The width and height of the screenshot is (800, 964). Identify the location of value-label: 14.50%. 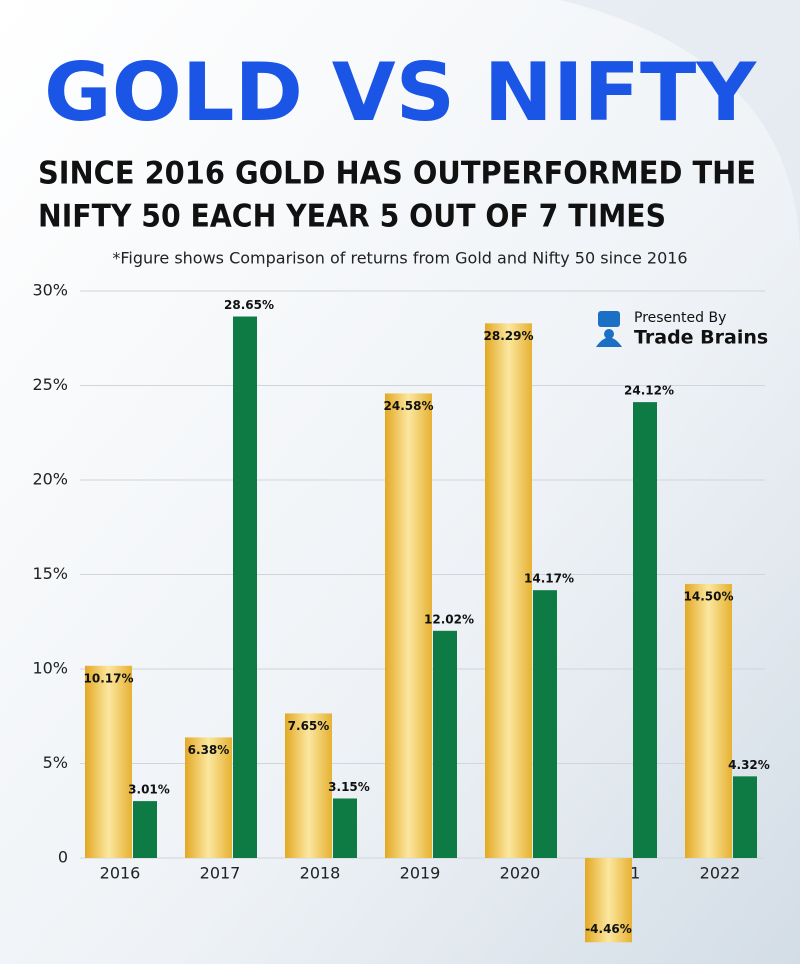
(709, 596).